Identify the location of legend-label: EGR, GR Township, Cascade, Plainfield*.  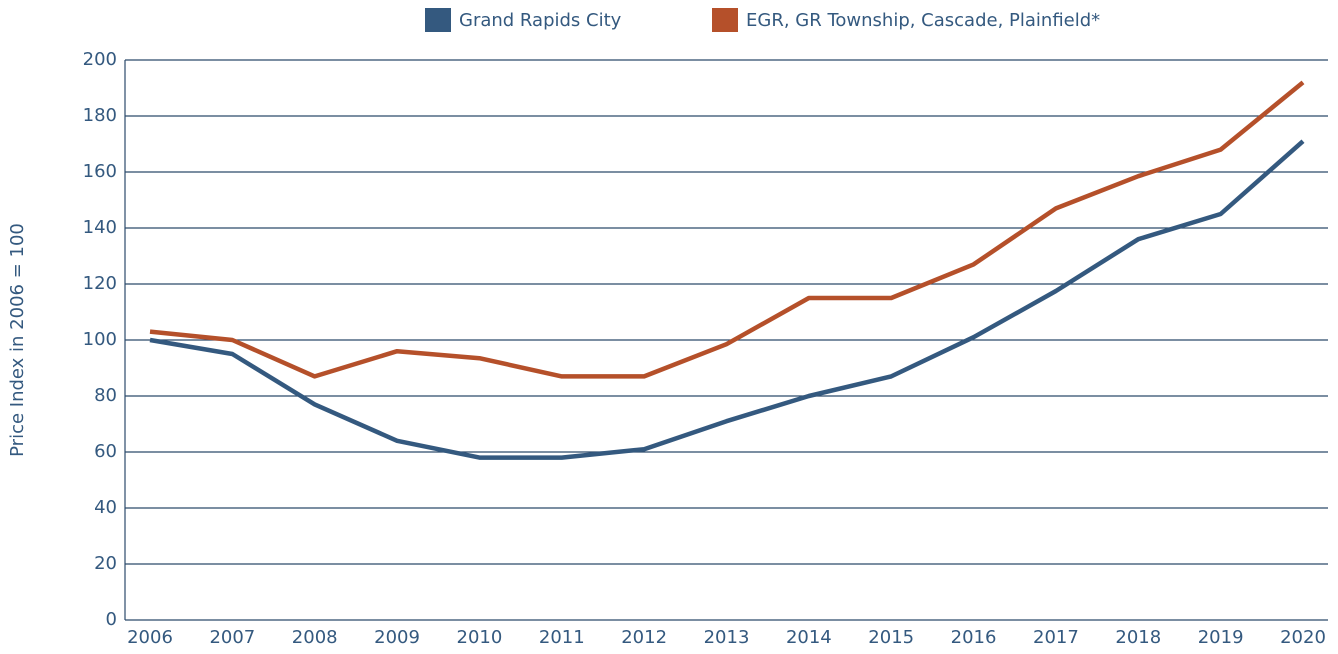
(923, 20).